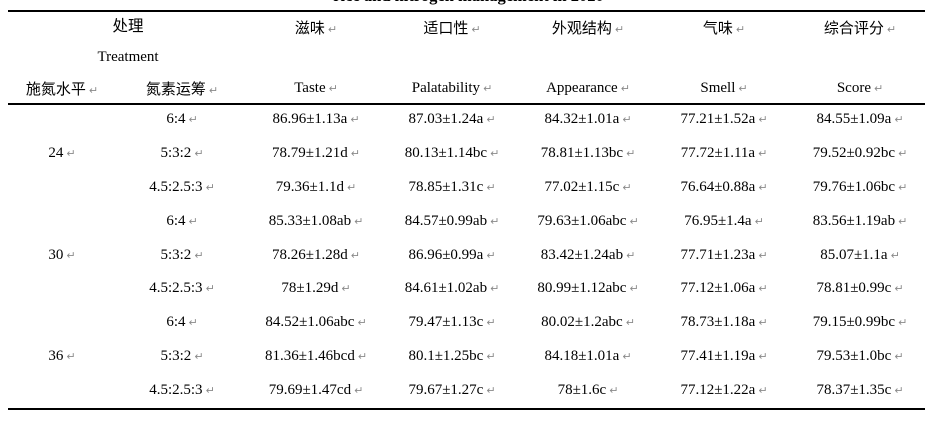 Image resolution: width=937 pixels, height=421 pixels. What do you see at coordinates (718, 220) in the screenshot?
I see `smell-value: 76.95±1.4a` at bounding box center [718, 220].